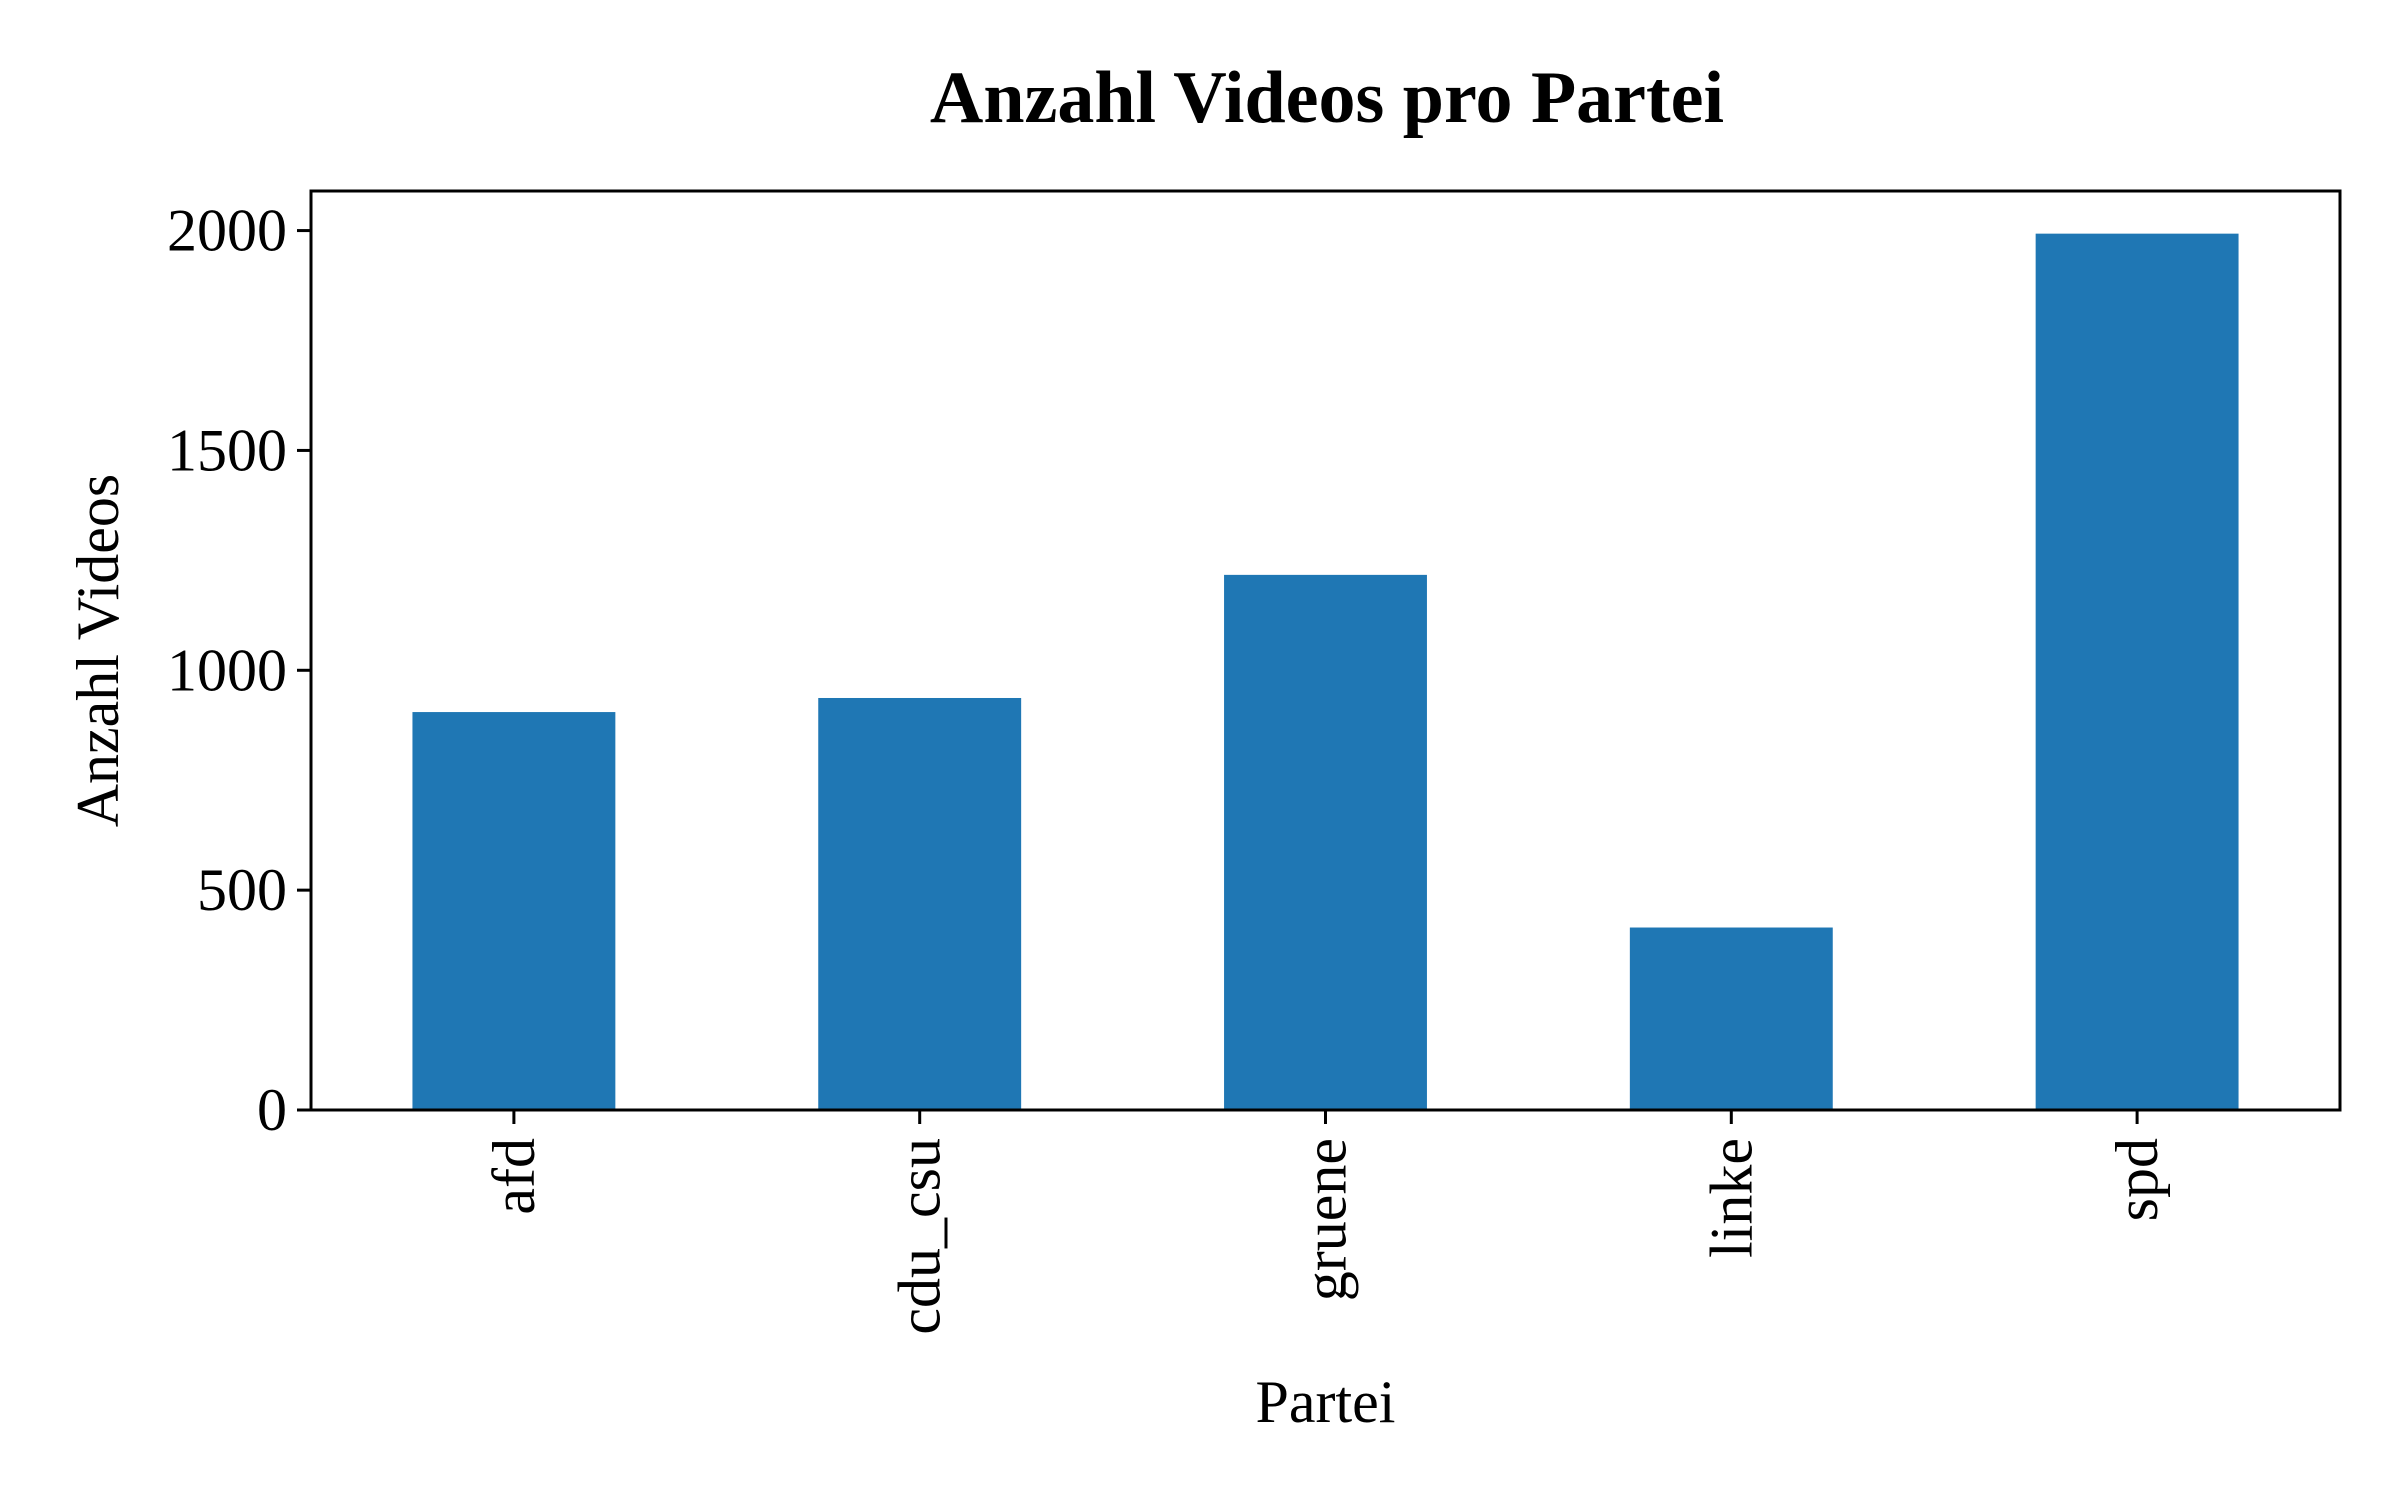  I want to click on x-tick-label: afd, so click(514, 1176).